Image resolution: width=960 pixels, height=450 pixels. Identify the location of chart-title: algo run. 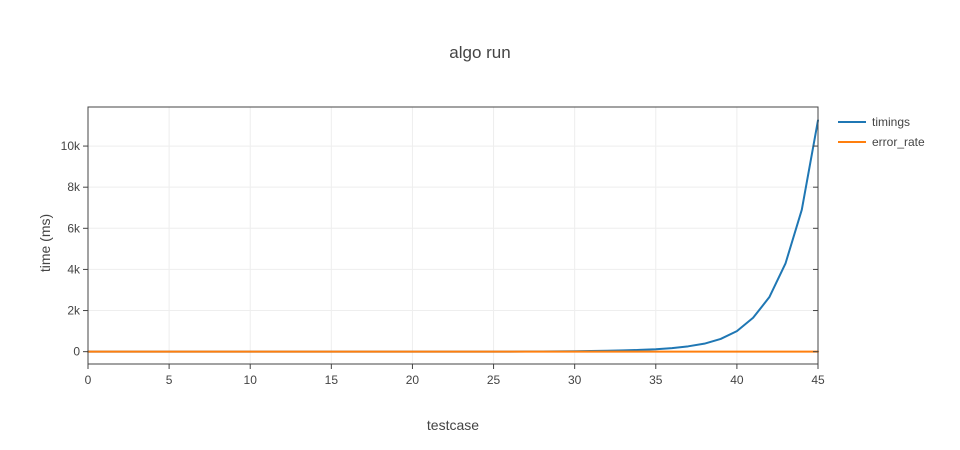
(479, 52).